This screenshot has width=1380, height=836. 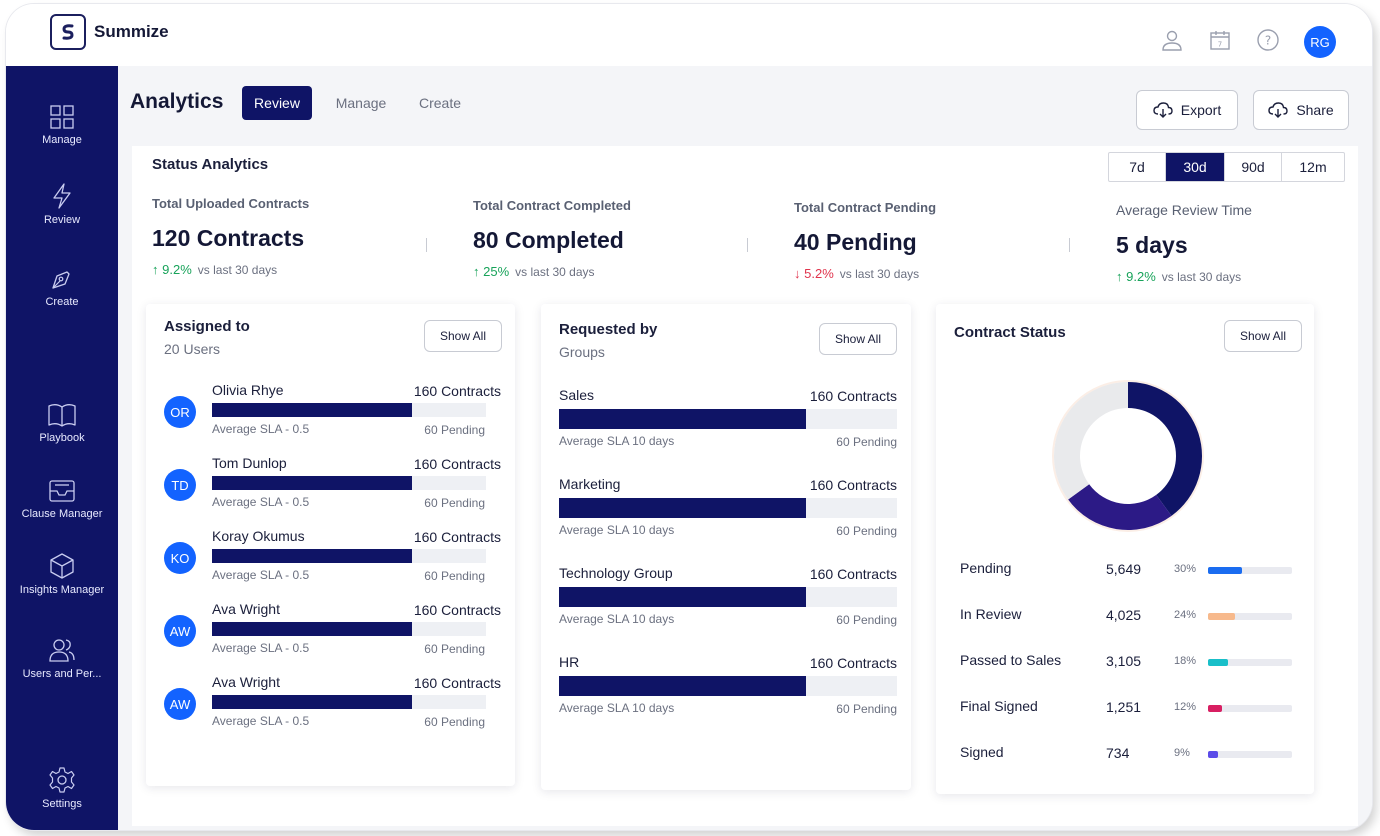 I want to click on legend-bar, so click(x=1250, y=662).